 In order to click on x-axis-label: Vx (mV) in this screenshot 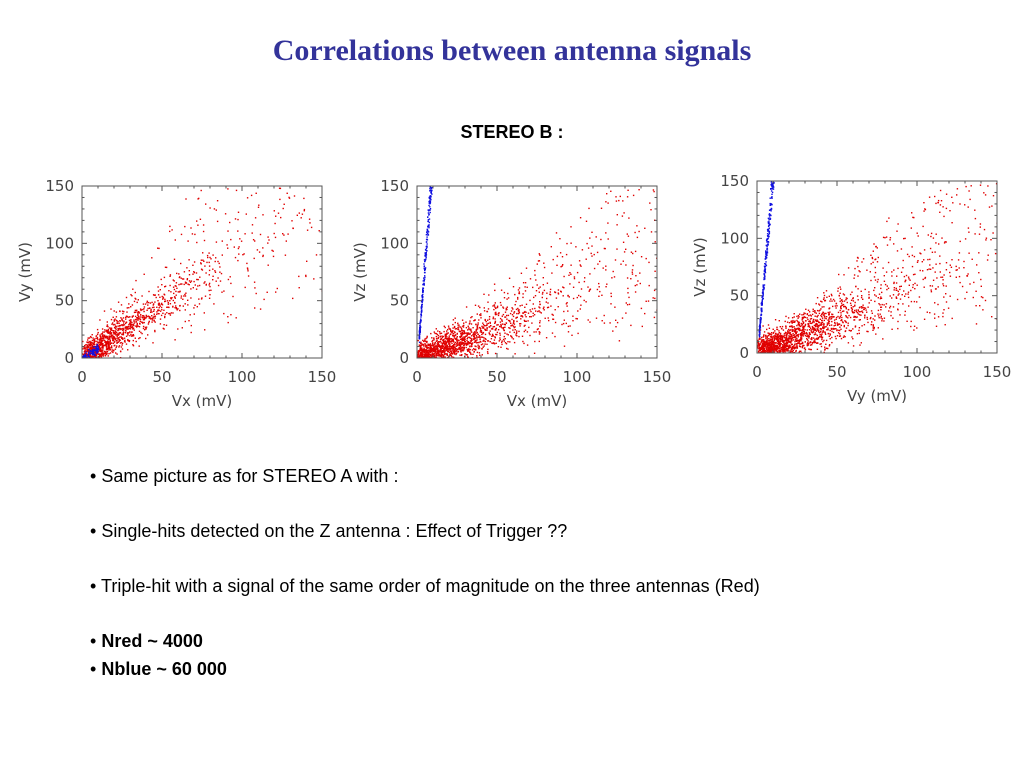, I will do `click(202, 401)`.